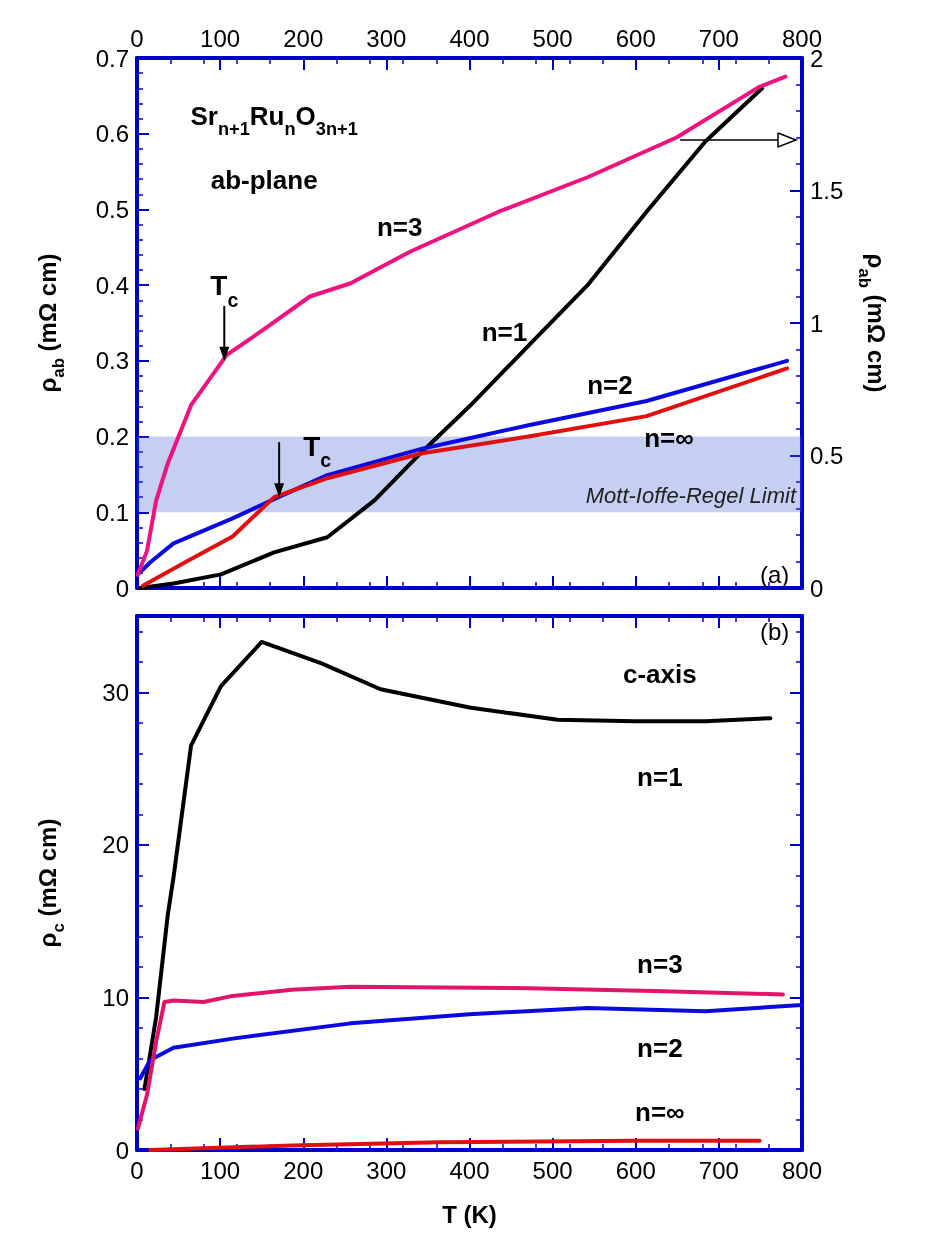 This screenshot has width=934, height=1239. Describe the element at coordinates (51, 883) in the screenshot. I see `y-axis-title: ρc (mΩ cm)` at that location.